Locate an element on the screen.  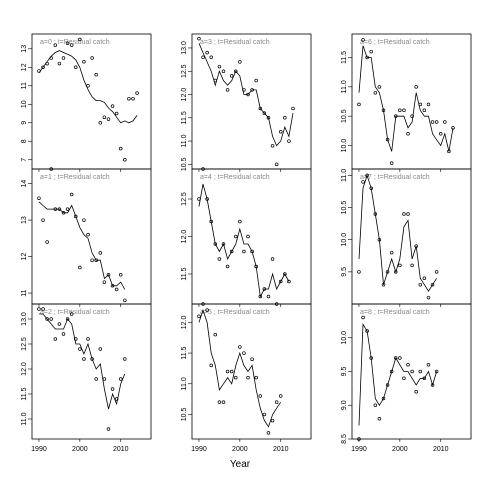
y-tick-label: 9 is located at coordinates (24, 123).